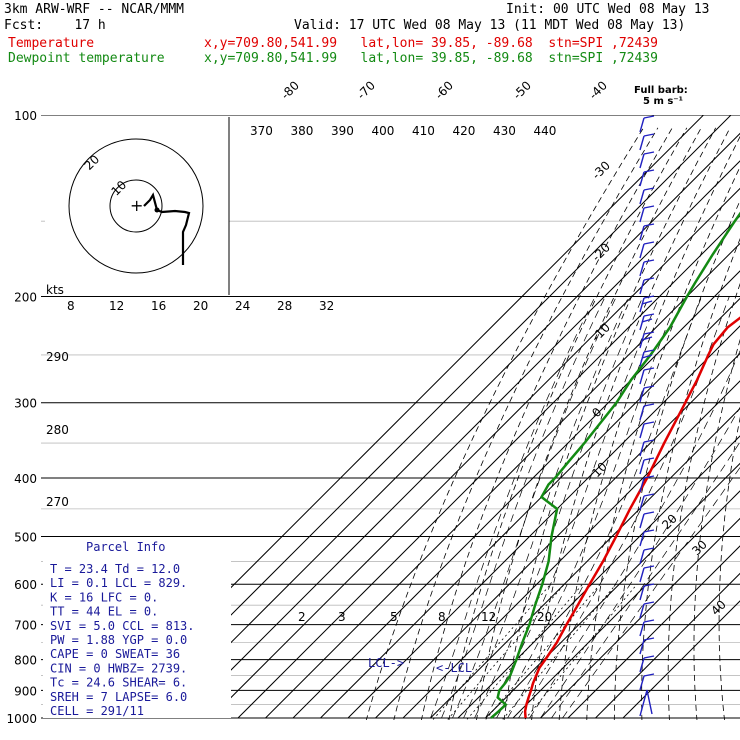 The image size is (740, 740). What do you see at coordinates (504, 131) in the screenshot?
I see `theta-top-label: 430` at bounding box center [504, 131].